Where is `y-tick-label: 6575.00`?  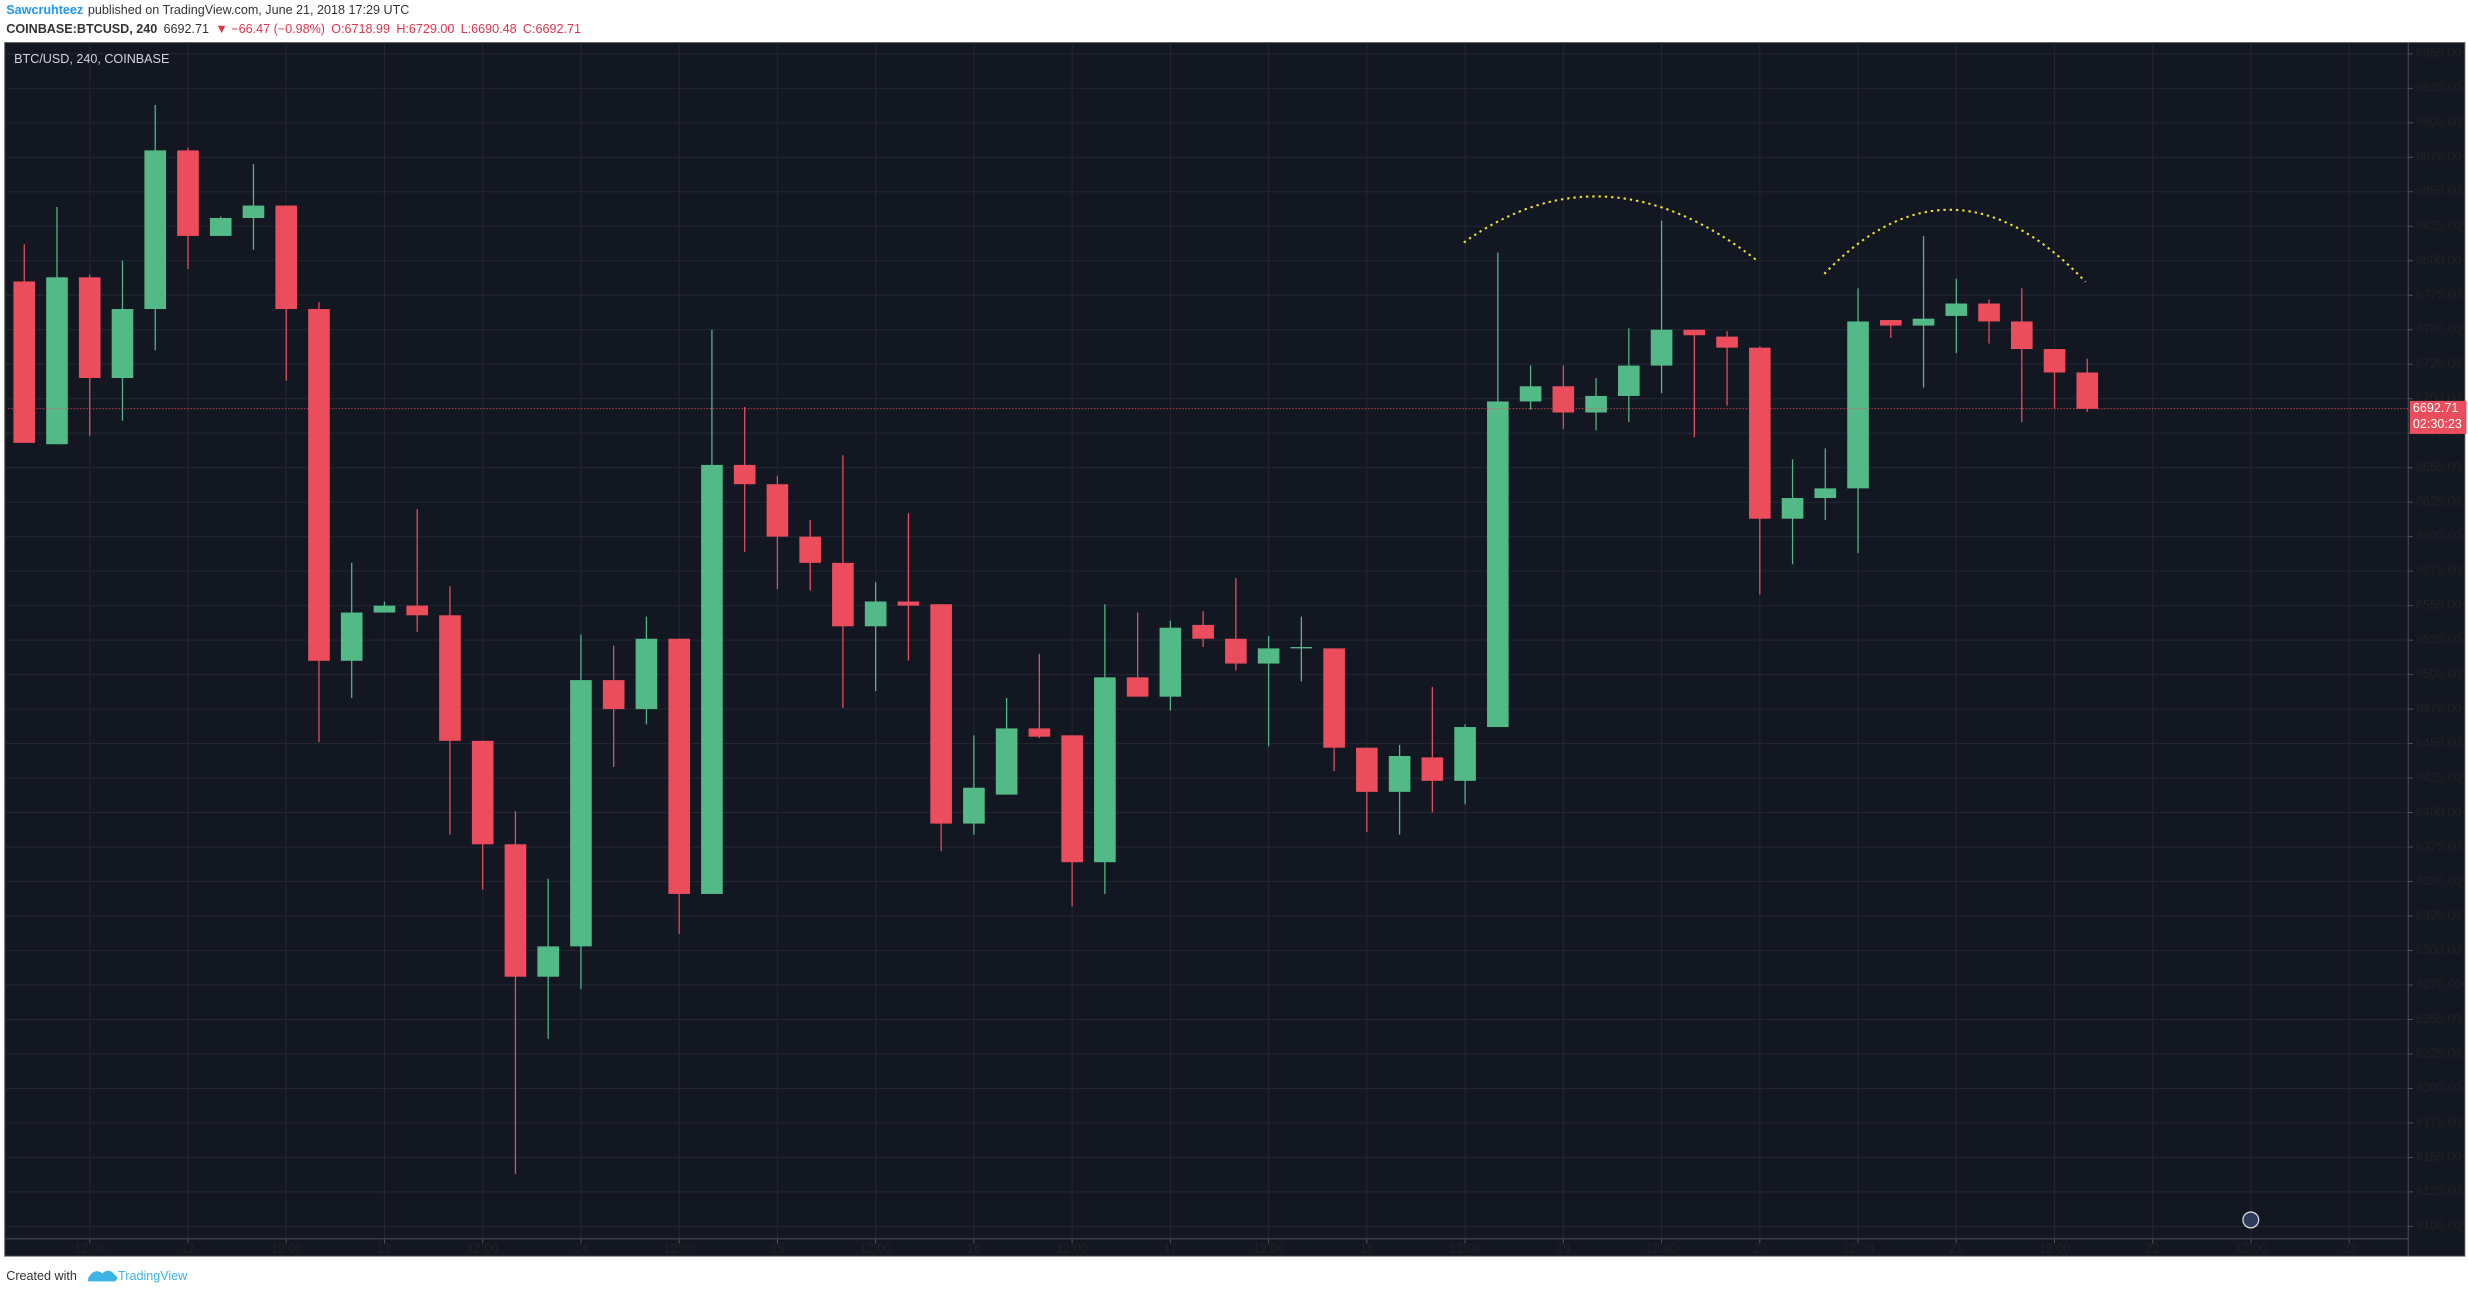
y-tick-label: 6575.00 is located at coordinates (2438, 570).